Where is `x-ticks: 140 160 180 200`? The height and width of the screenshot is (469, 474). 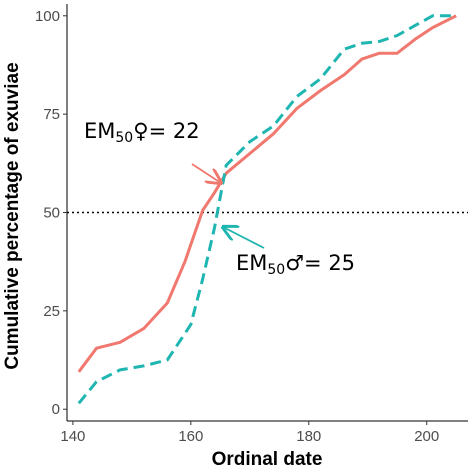
x-ticks: 140 160 180 200 is located at coordinates (249, 433).